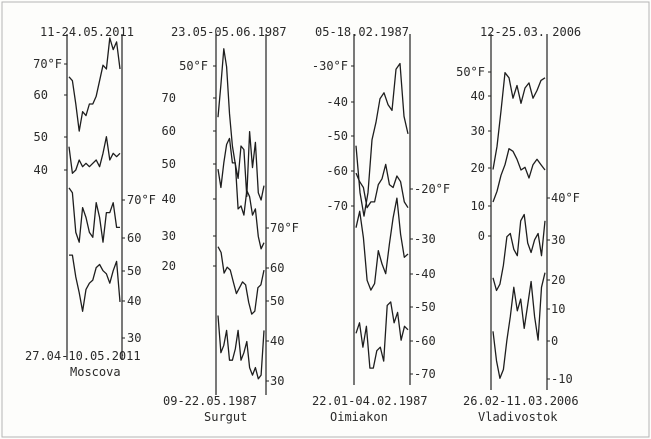 Image resolution: width=651 pixels, height=439 pixels. I want to click on left-tick-label: 70°F, so click(47, 64).